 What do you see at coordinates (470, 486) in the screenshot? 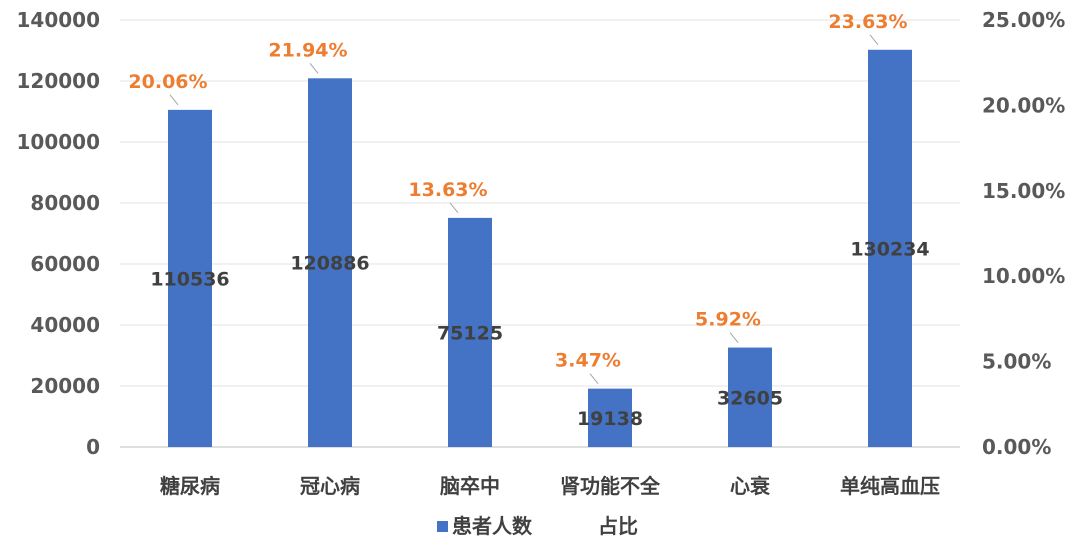
I see `x-category-label: 脑卒中` at bounding box center [470, 486].